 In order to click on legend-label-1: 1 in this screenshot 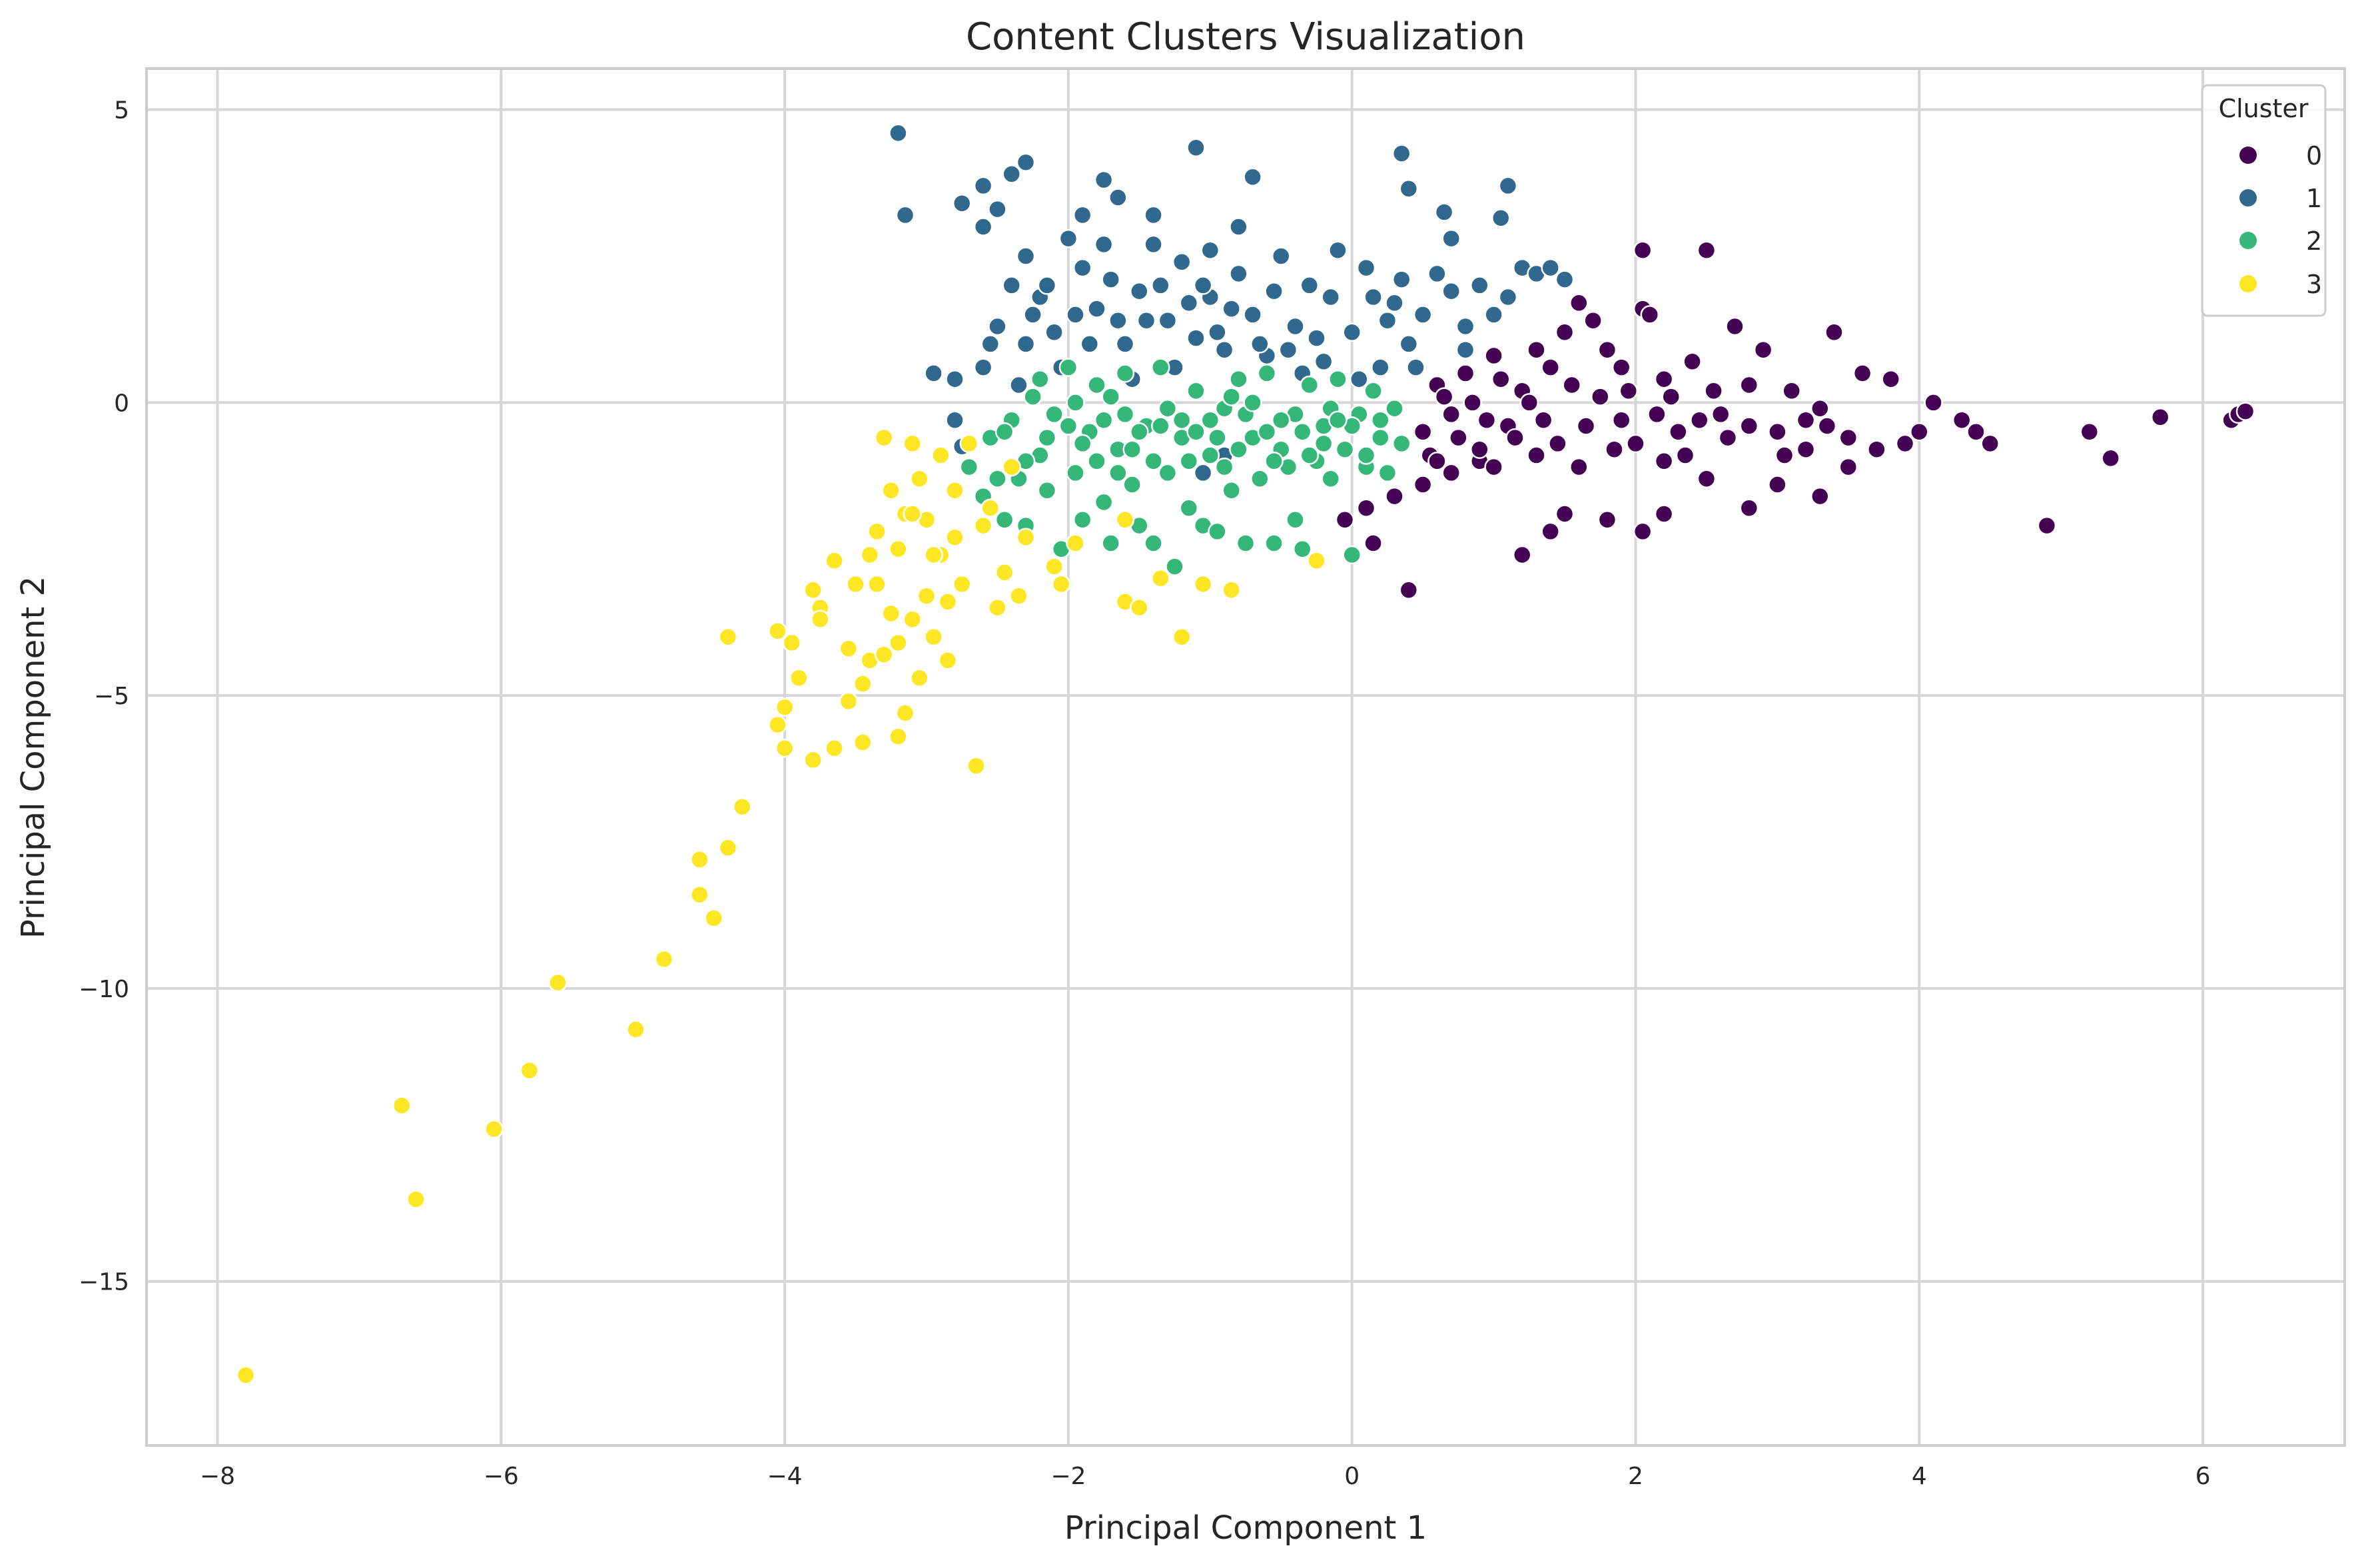, I will do `click(2314, 198)`.